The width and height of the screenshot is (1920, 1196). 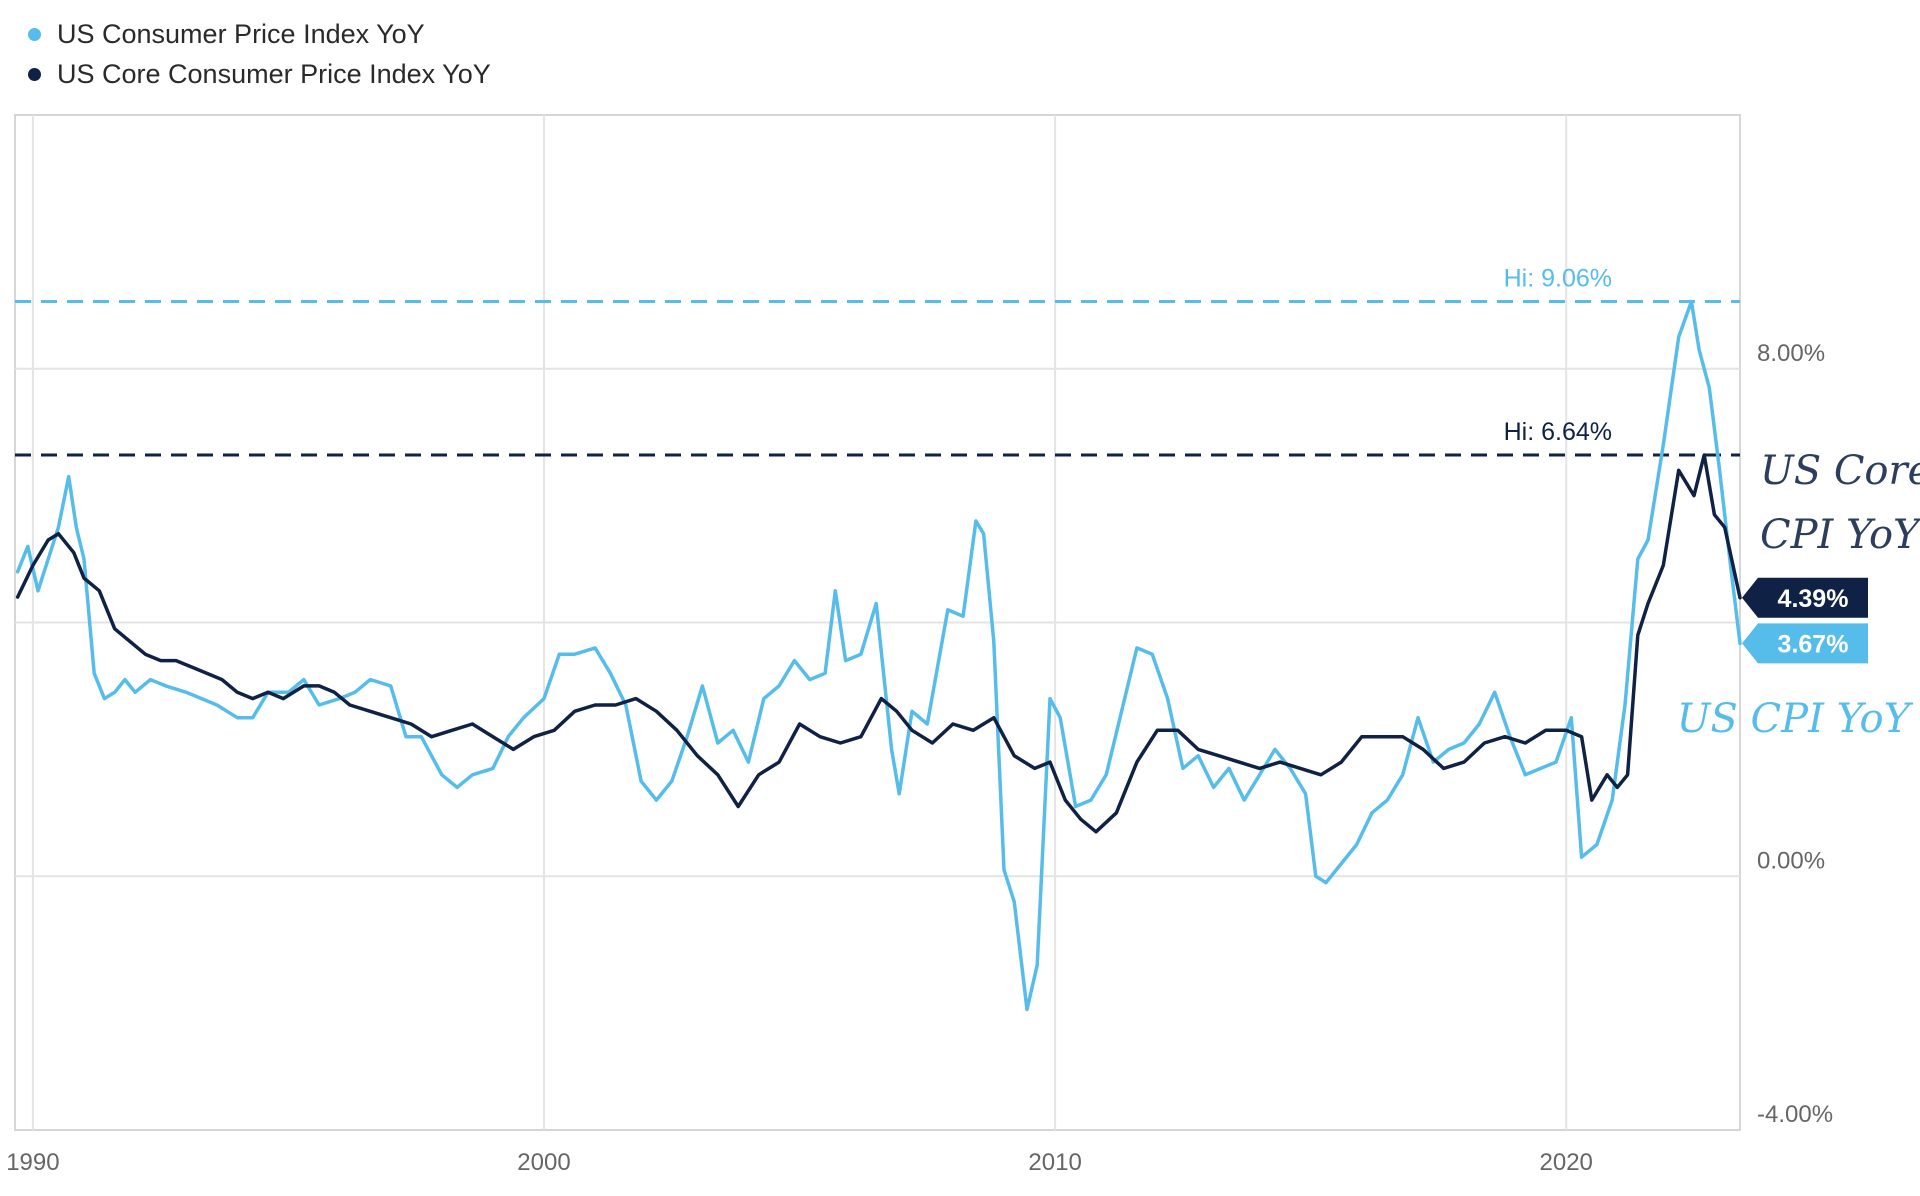 What do you see at coordinates (34, 74) in the screenshot?
I see `legend-dot-core-cpi` at bounding box center [34, 74].